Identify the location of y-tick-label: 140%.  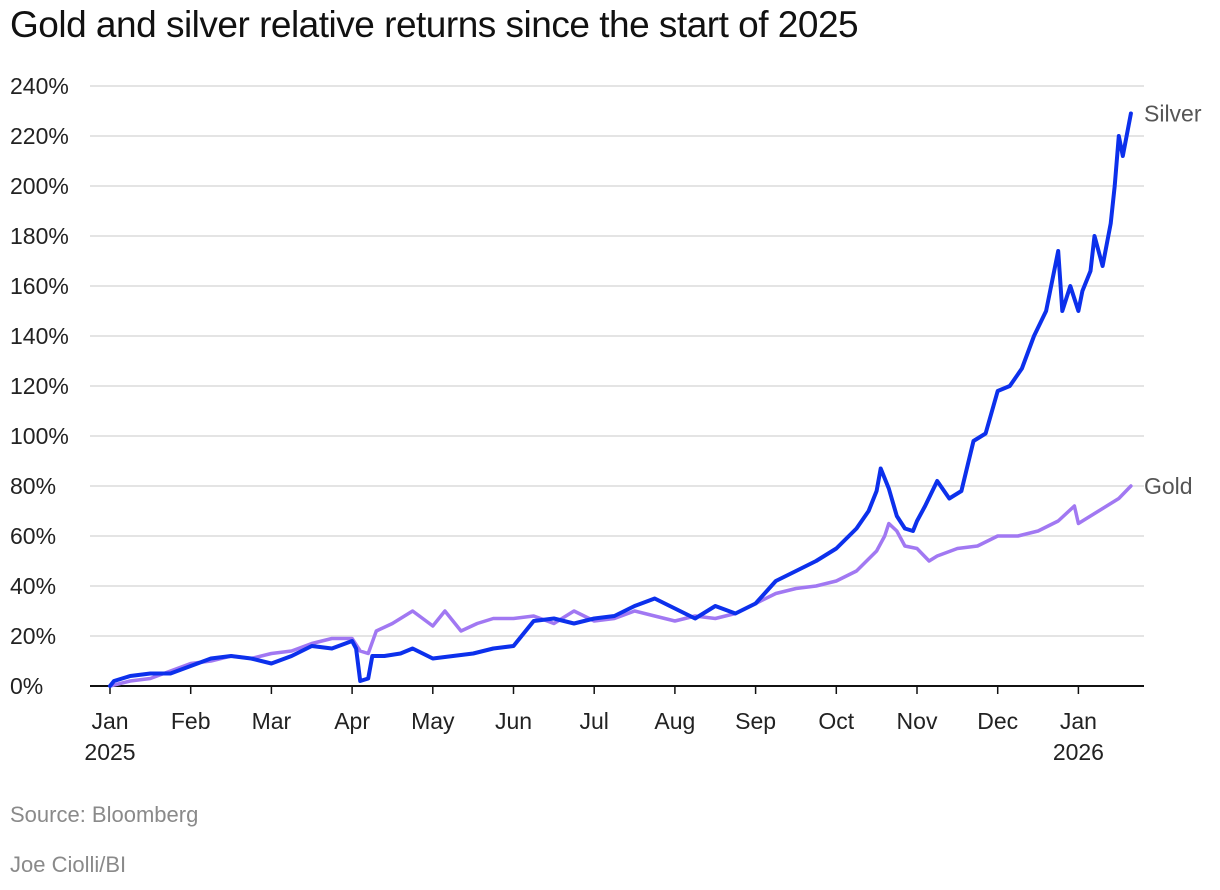
(39, 336).